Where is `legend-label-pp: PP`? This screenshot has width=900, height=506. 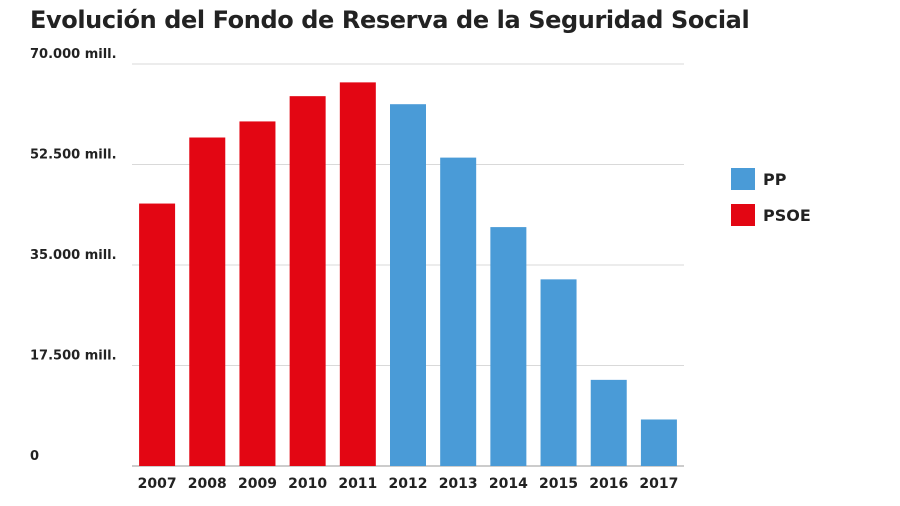
legend-label-pp: PP is located at coordinates (775, 179).